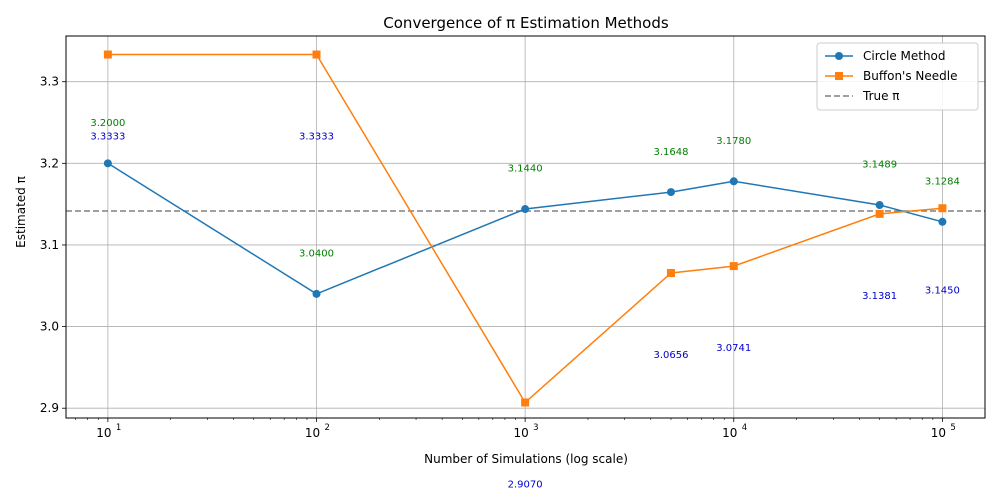 This screenshot has height=500, width=1000. What do you see at coordinates (839, 56) in the screenshot?
I see `legend-circle-marker` at bounding box center [839, 56].